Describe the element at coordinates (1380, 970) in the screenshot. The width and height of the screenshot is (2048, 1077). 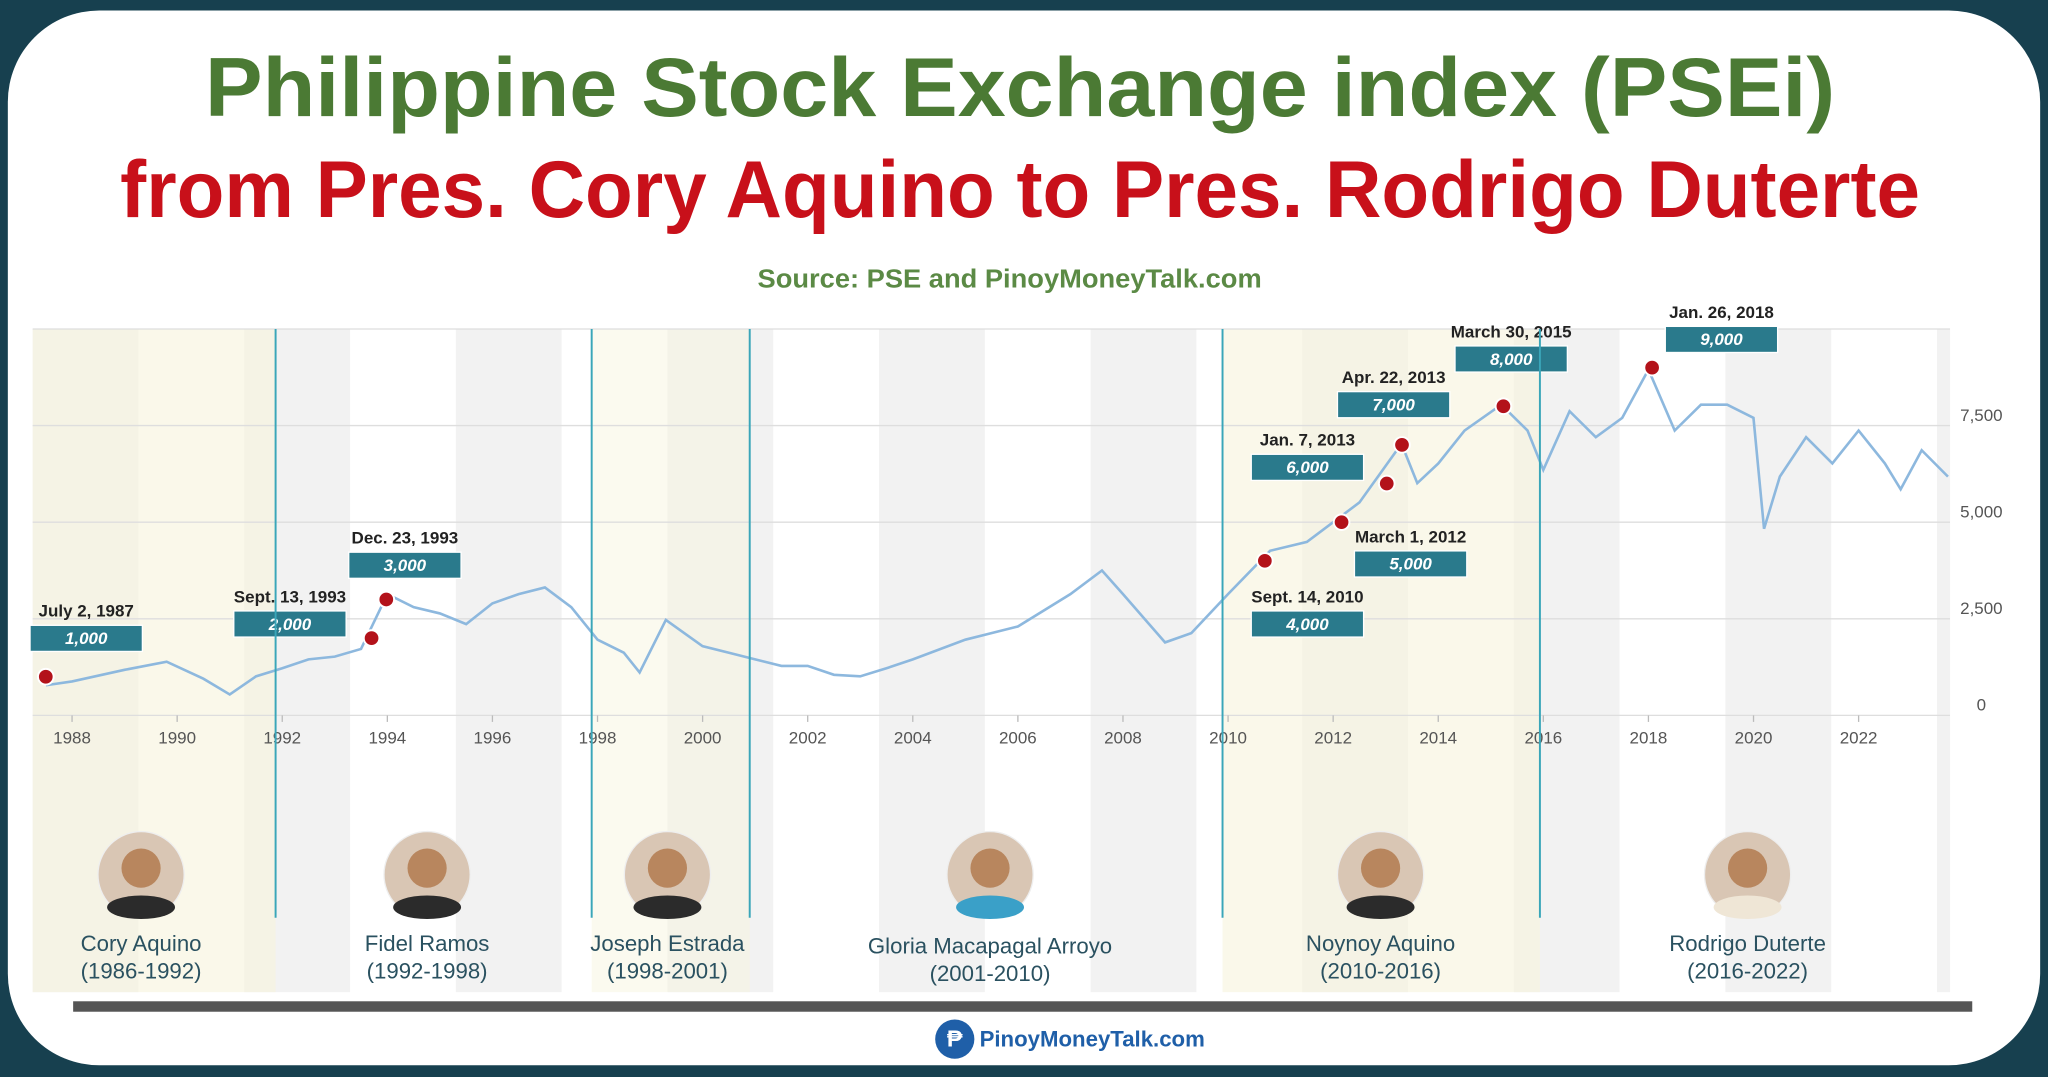
I see `president-term: (2010-2016)` at that location.